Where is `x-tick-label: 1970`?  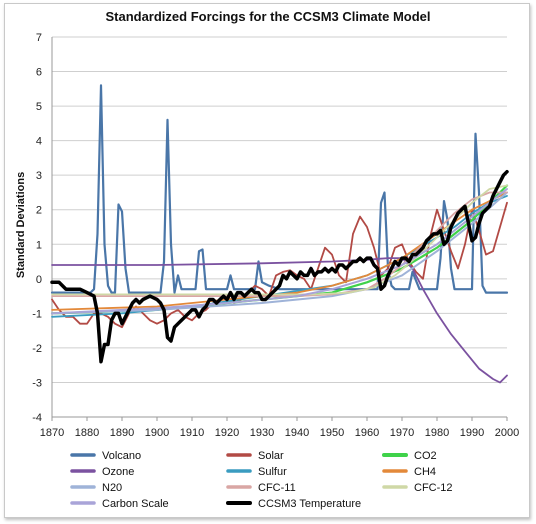
x-tick-label: 1970 is located at coordinates (402, 433).